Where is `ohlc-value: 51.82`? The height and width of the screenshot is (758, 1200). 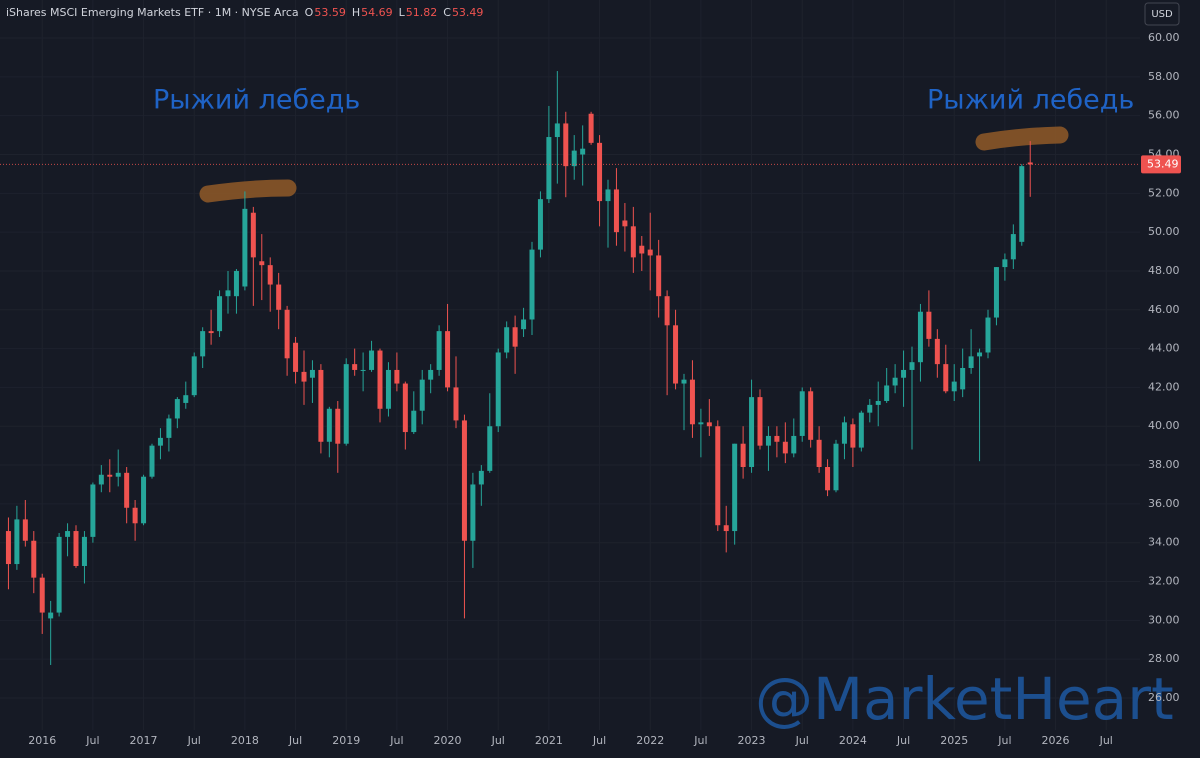
ohlc-value: 51.82 is located at coordinates (422, 12).